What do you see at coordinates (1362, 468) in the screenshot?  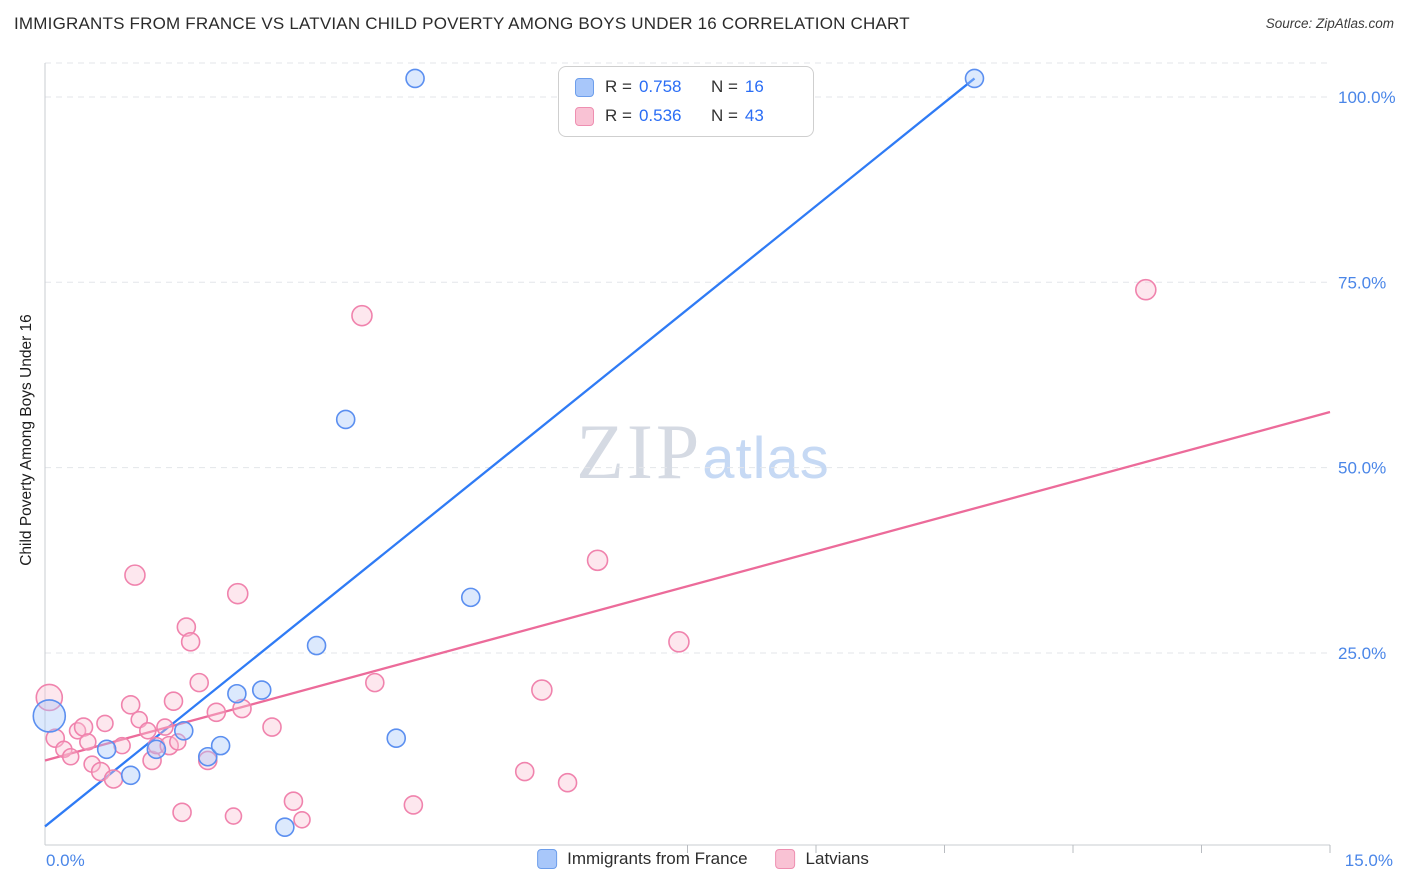 I see `y-axis-tick-label: 50.0%` at bounding box center [1362, 468].